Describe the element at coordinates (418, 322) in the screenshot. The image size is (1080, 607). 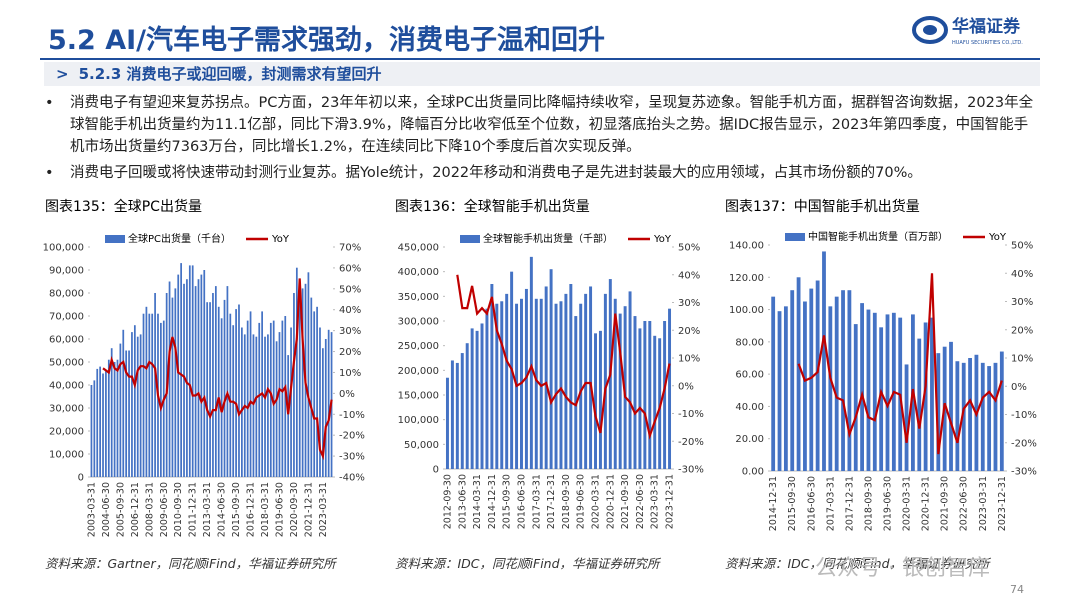
I see `y-tick-label: 300,000` at that location.